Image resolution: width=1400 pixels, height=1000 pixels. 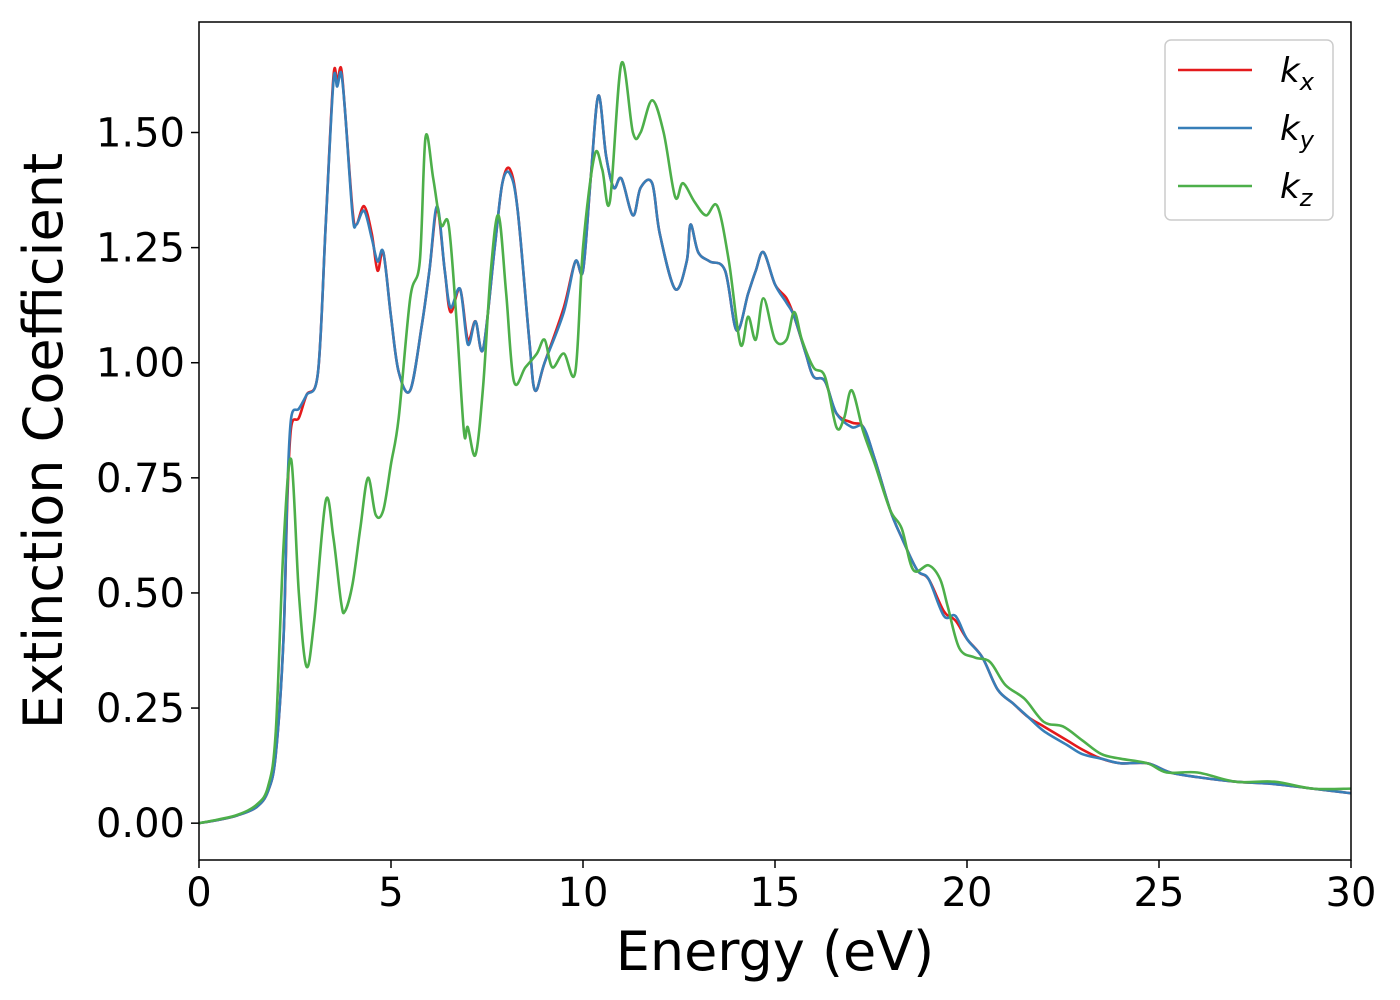 What do you see at coordinates (140, 364) in the screenshot?
I see `y-tick-label: 1.00` at bounding box center [140, 364].